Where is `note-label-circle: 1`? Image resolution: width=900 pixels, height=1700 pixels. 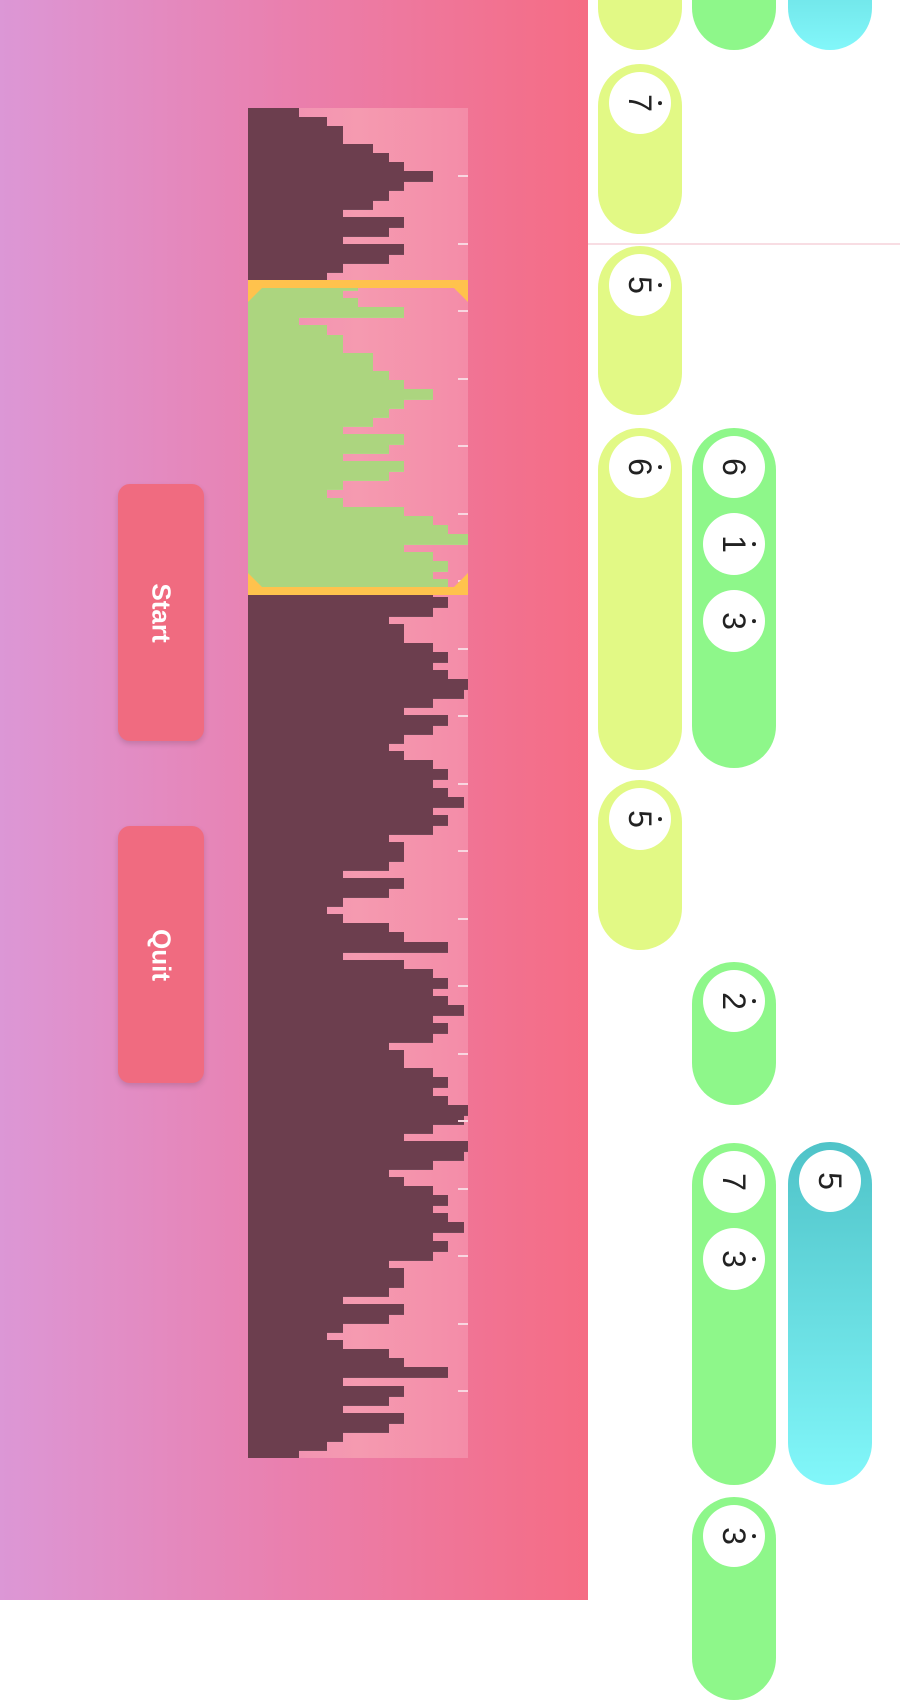
note-label-circle: 1 is located at coordinates (734, 544).